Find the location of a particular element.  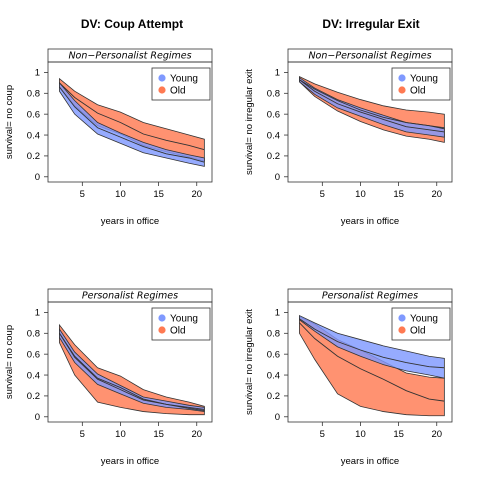

column-title-coup: DV: Coup Attempt is located at coordinates (132, 24).